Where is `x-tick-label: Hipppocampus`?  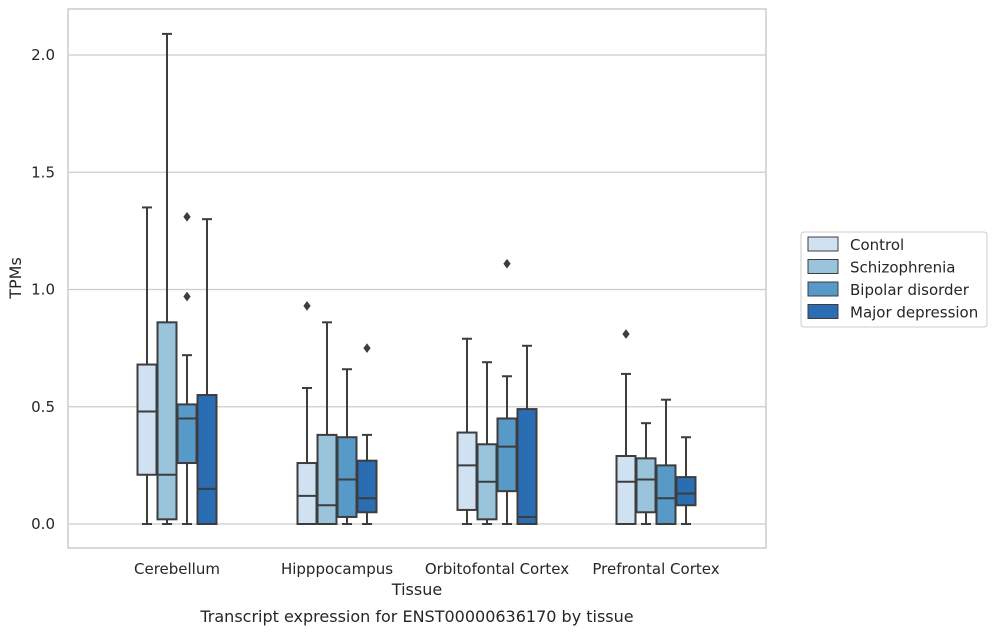 x-tick-label: Hipppocampus is located at coordinates (337, 569).